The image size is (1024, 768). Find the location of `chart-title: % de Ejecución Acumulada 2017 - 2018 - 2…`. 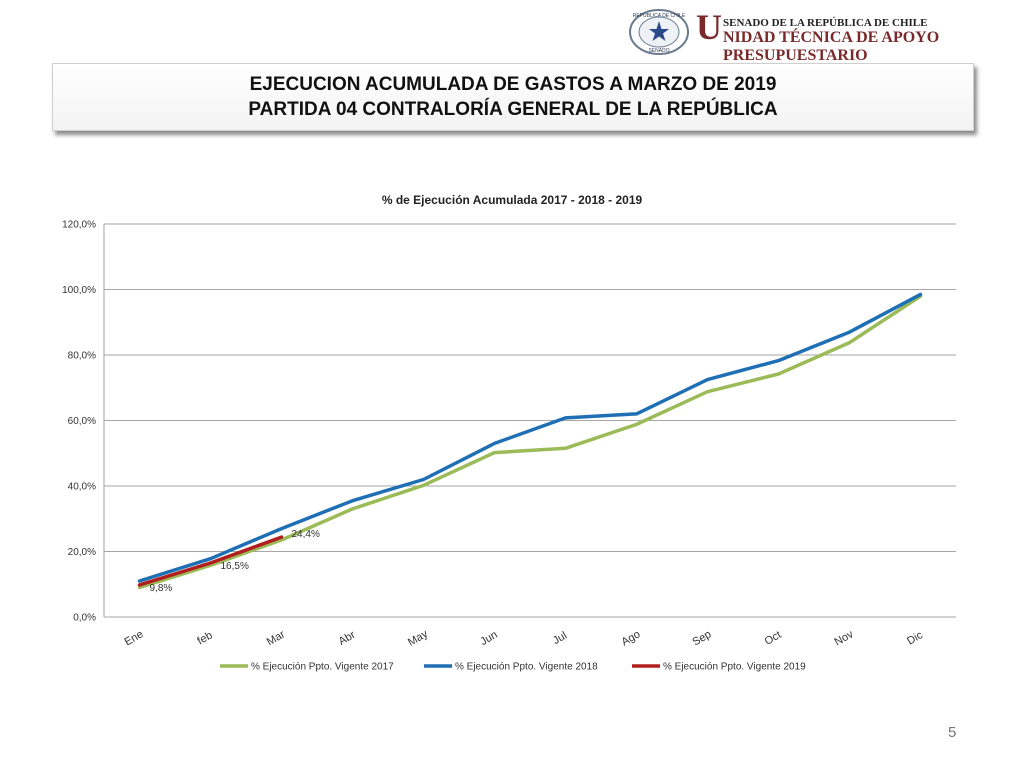

chart-title: % de Ejecución Acumulada 2017 - 2018 - 2… is located at coordinates (512, 200).